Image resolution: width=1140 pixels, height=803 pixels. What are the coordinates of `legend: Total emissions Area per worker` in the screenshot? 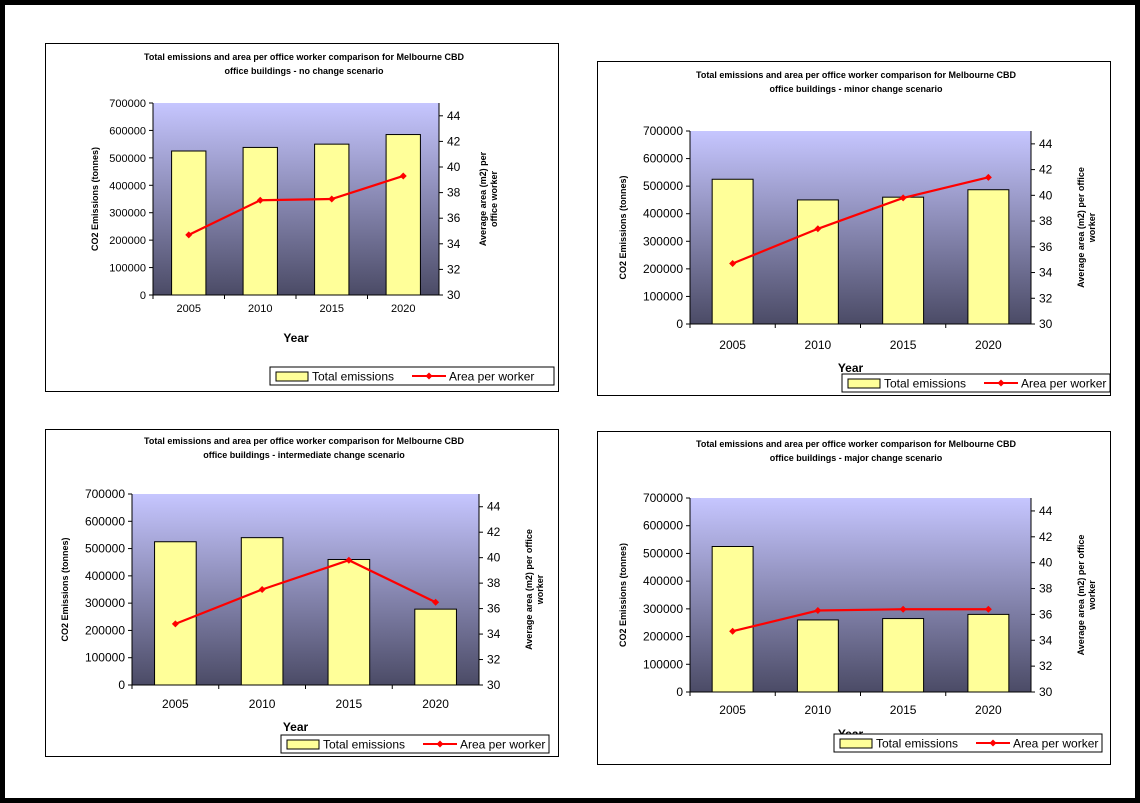 It's located at (975, 383).